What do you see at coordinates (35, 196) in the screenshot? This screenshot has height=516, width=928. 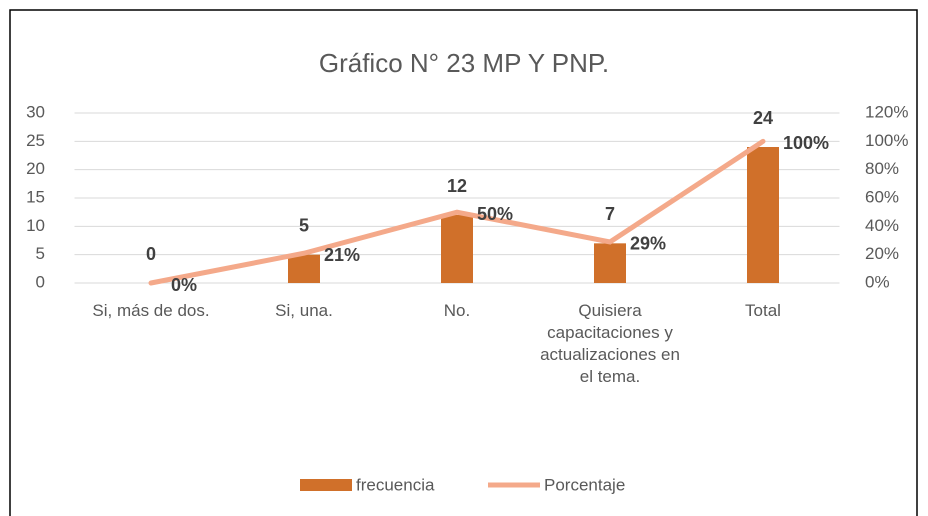 I see `y-tick-label: 15` at bounding box center [35, 196].